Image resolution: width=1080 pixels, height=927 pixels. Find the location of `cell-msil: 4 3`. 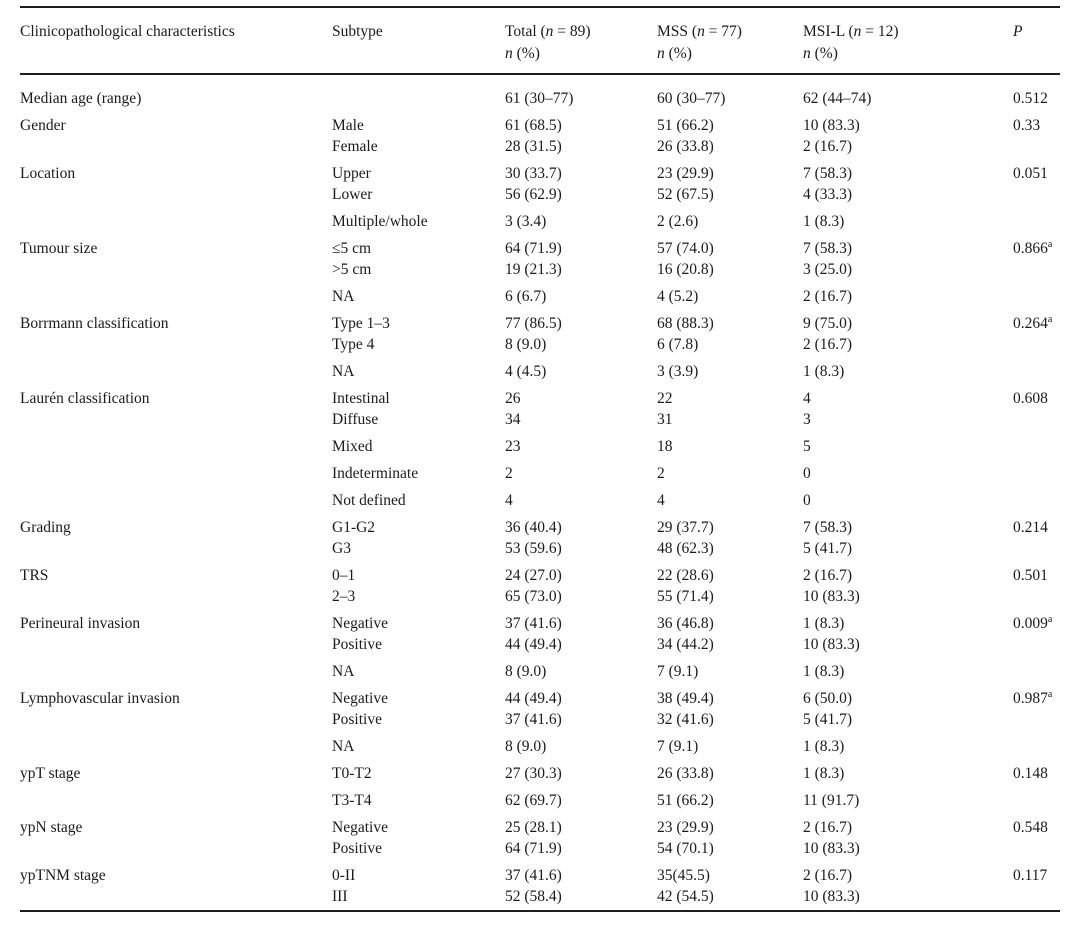

cell-msil: 4 3 is located at coordinates (807, 409).